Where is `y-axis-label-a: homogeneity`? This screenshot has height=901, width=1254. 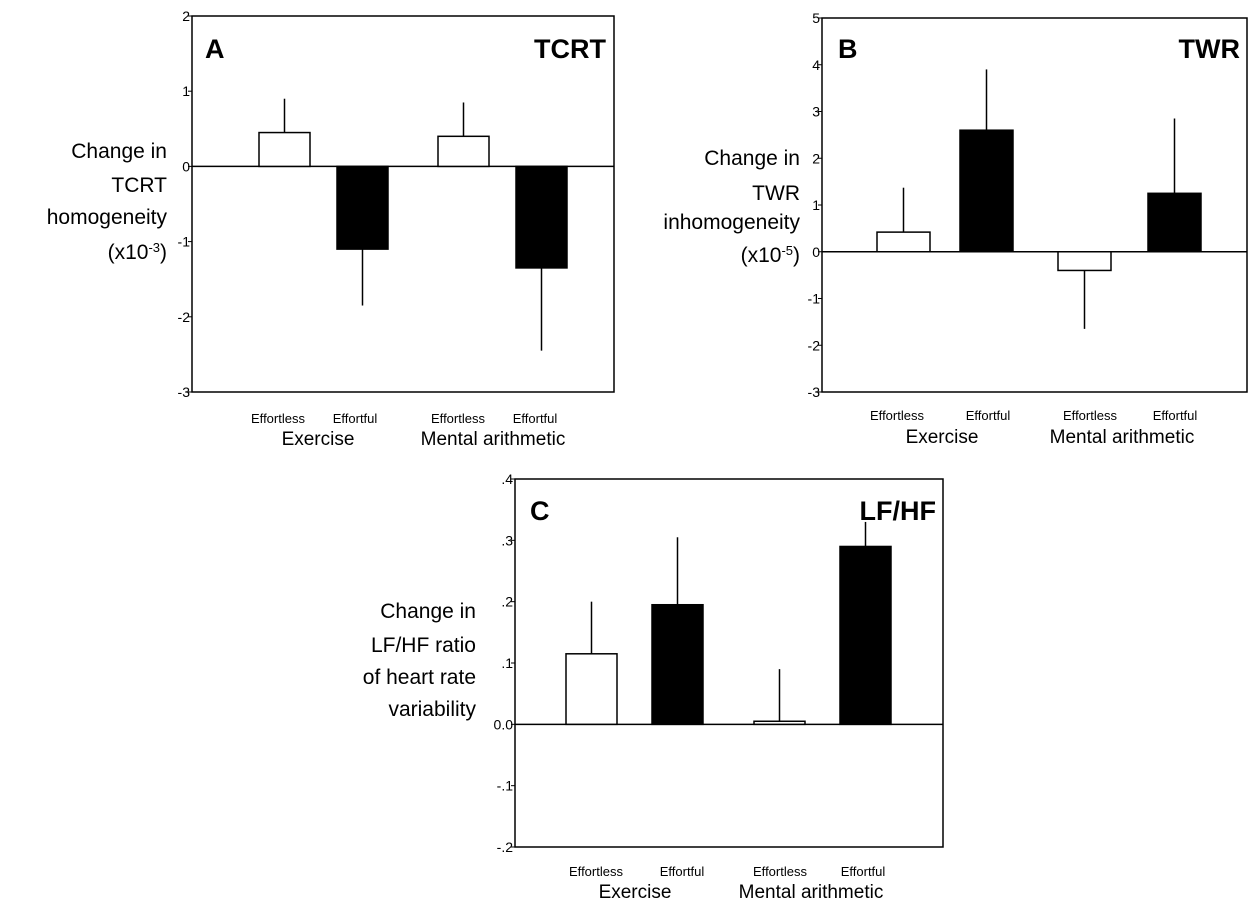 y-axis-label-a: homogeneity is located at coordinates (107, 217).